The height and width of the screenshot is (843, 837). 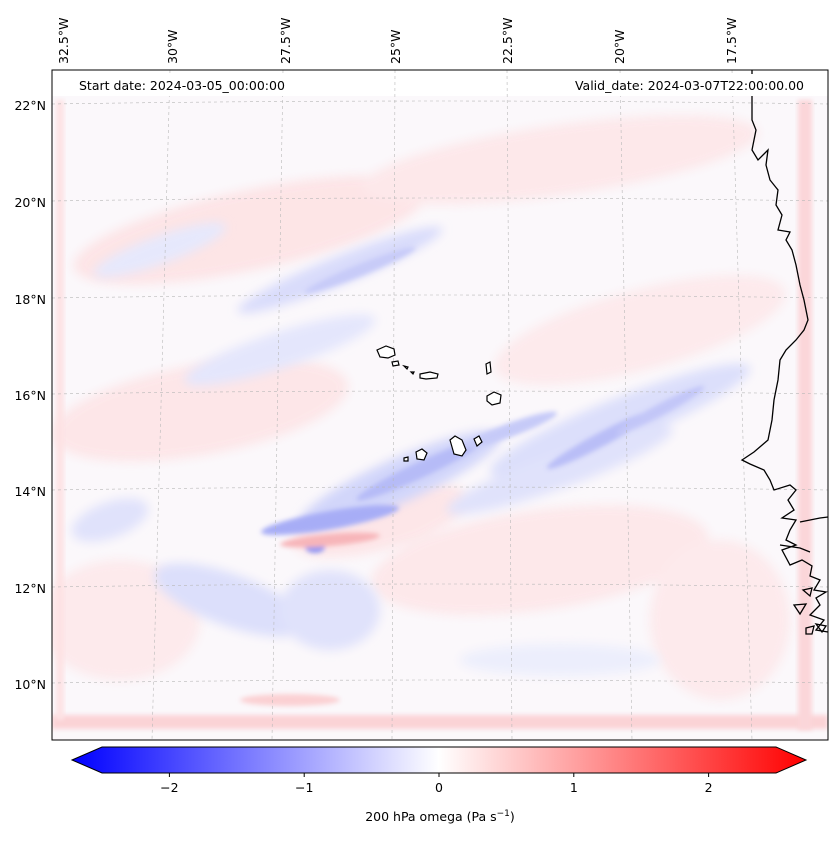 What do you see at coordinates (30, 202) in the screenshot?
I see `lat-label: 20°N` at bounding box center [30, 202].